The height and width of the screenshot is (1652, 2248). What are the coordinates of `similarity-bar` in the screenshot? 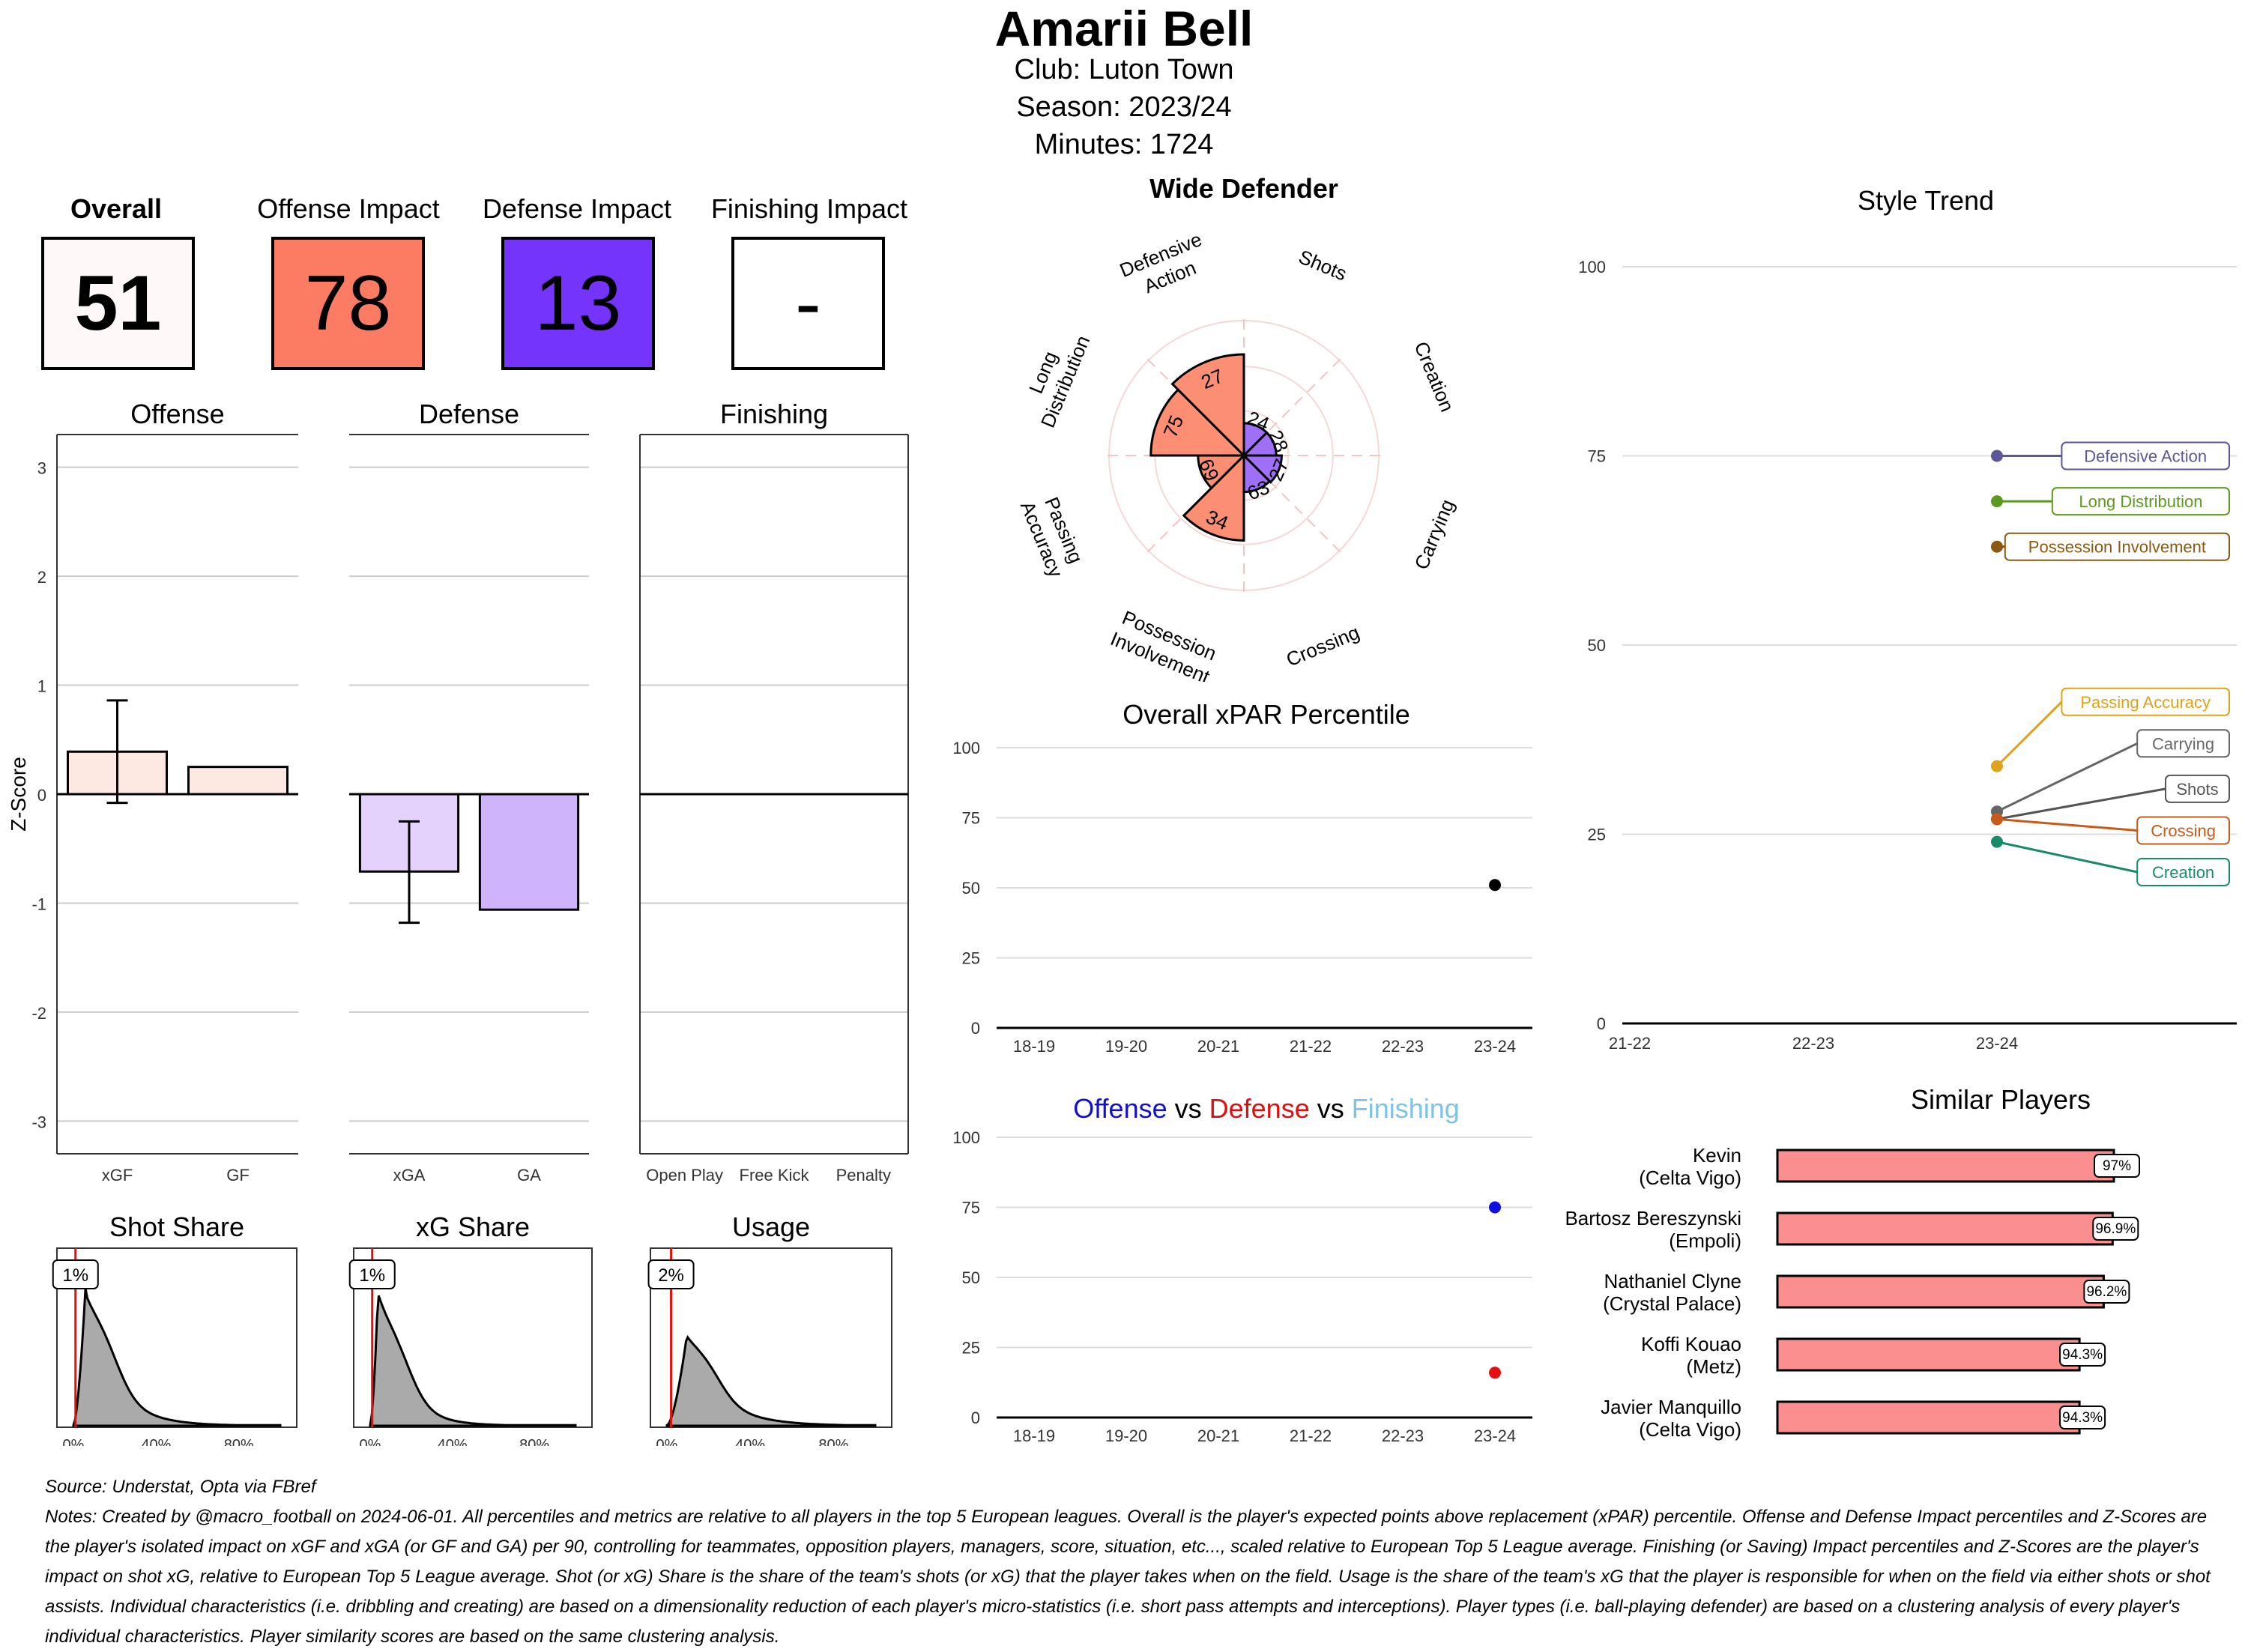 It's located at (1945, 1228).